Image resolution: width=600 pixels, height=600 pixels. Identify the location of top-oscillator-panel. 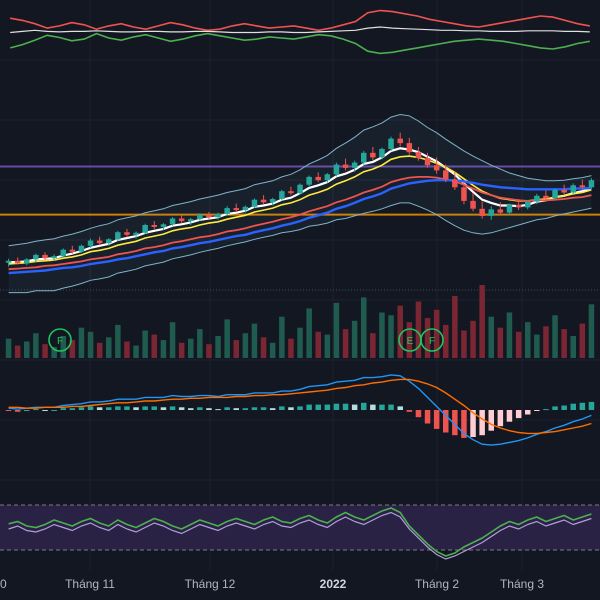
(299, 32).